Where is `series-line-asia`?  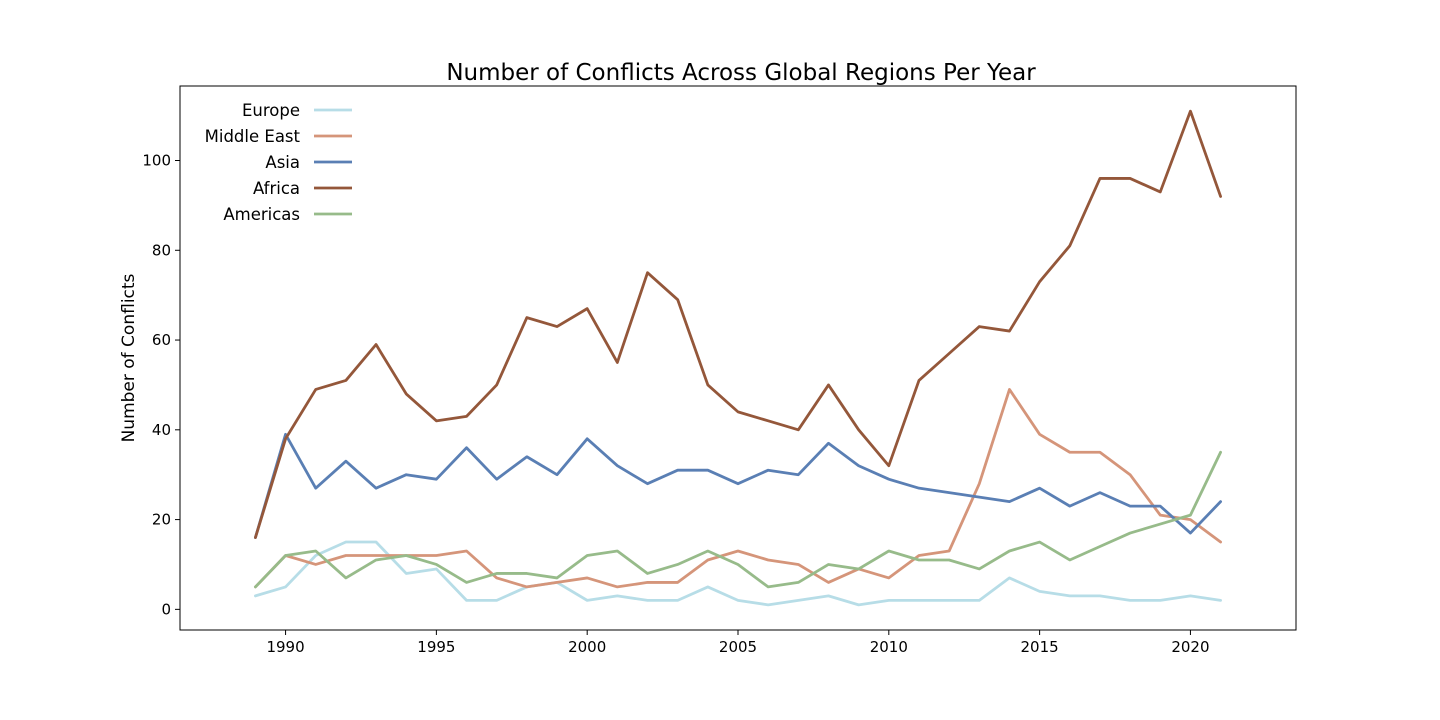 series-line-asia is located at coordinates (738, 485).